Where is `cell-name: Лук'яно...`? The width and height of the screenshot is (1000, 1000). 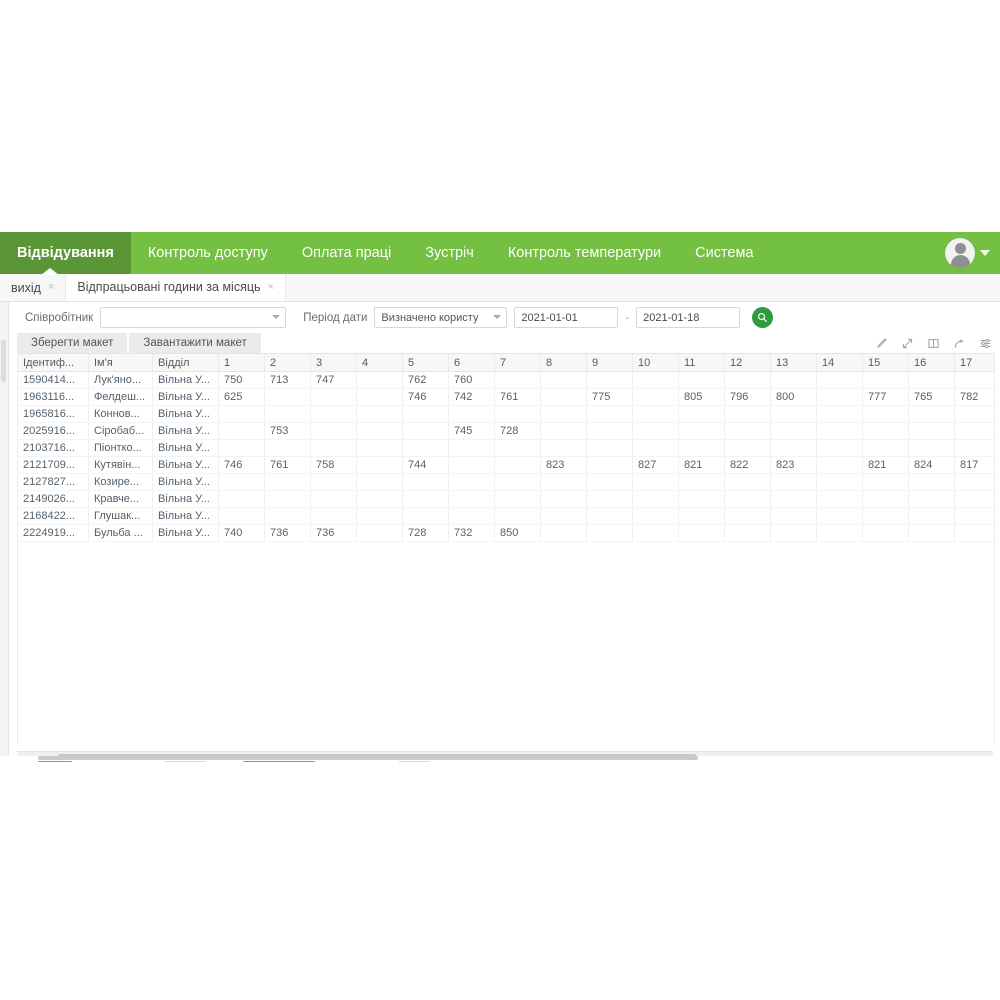 cell-name: Лук'яно... is located at coordinates (120, 380).